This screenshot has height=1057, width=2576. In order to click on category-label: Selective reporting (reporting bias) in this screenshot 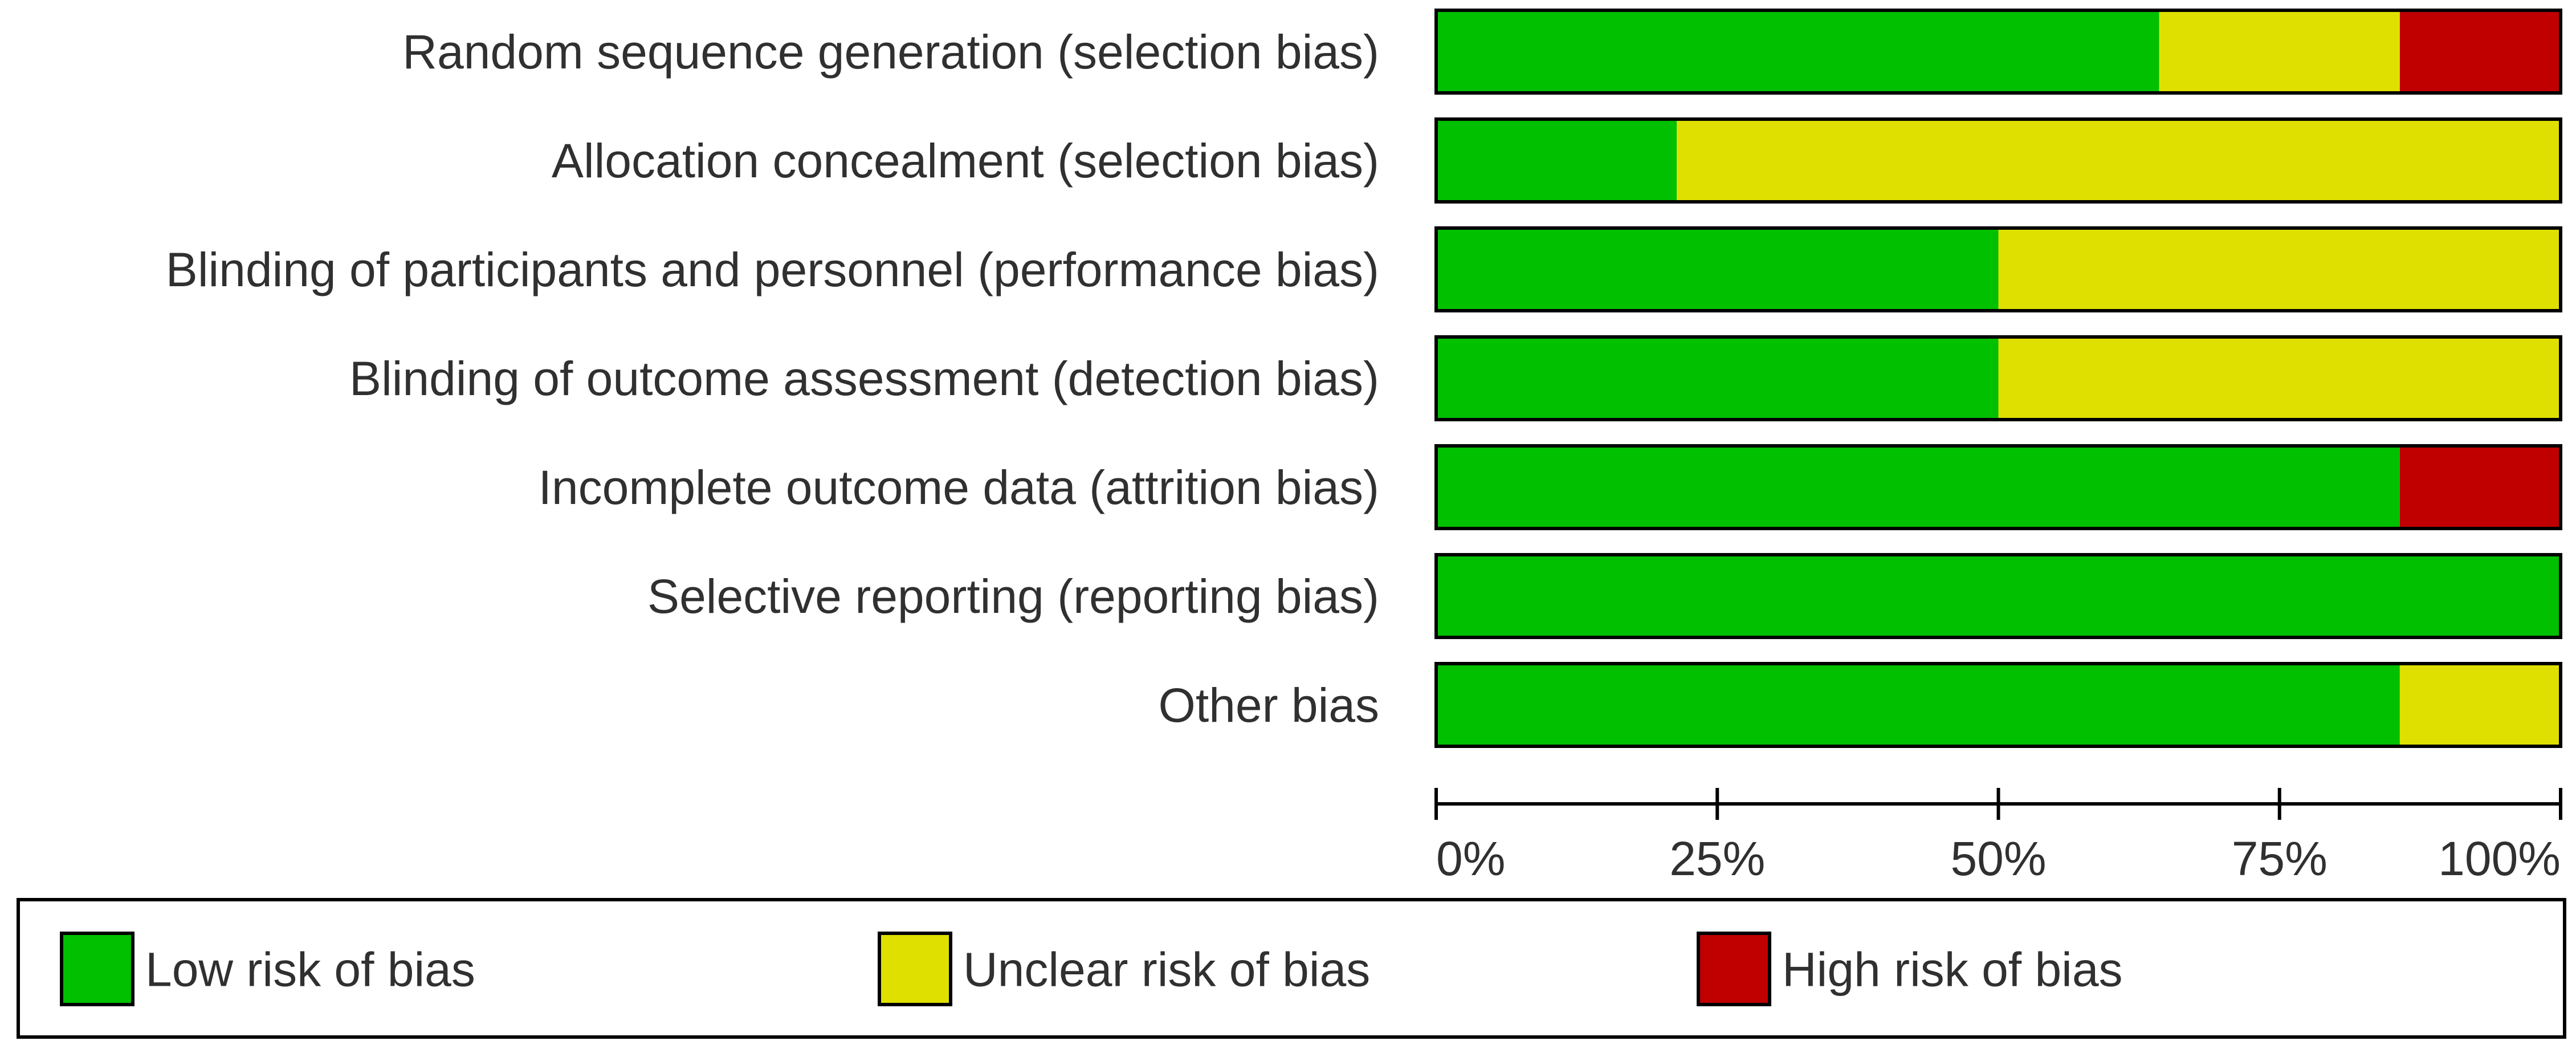, I will do `click(1013, 596)`.